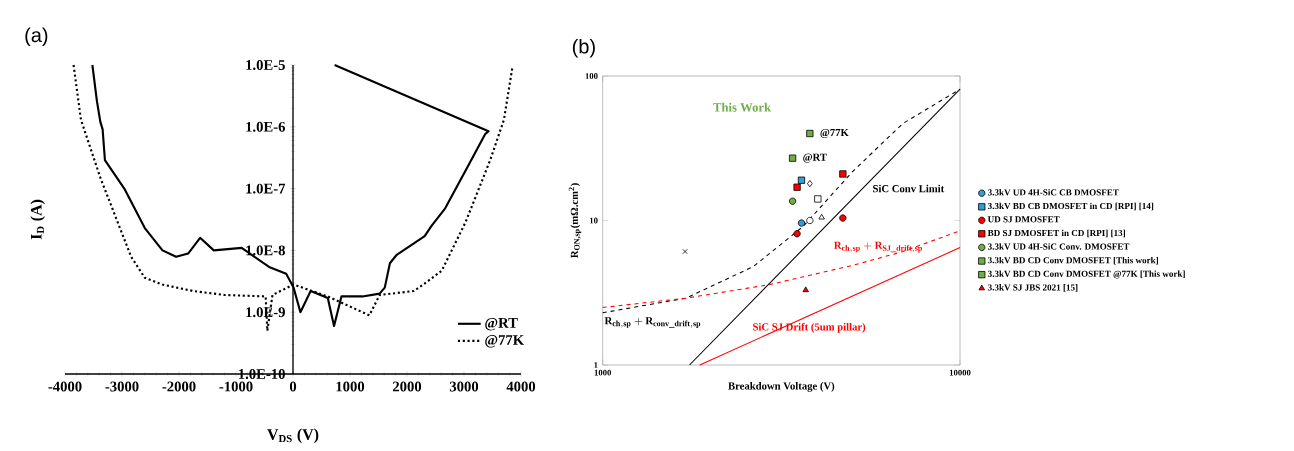 The image size is (1294, 451). What do you see at coordinates (575, 221) in the screenshot?
I see `y-axis-title: R$_{ON,sp}$(mΩ.cm$^{2}$)` at bounding box center [575, 221].